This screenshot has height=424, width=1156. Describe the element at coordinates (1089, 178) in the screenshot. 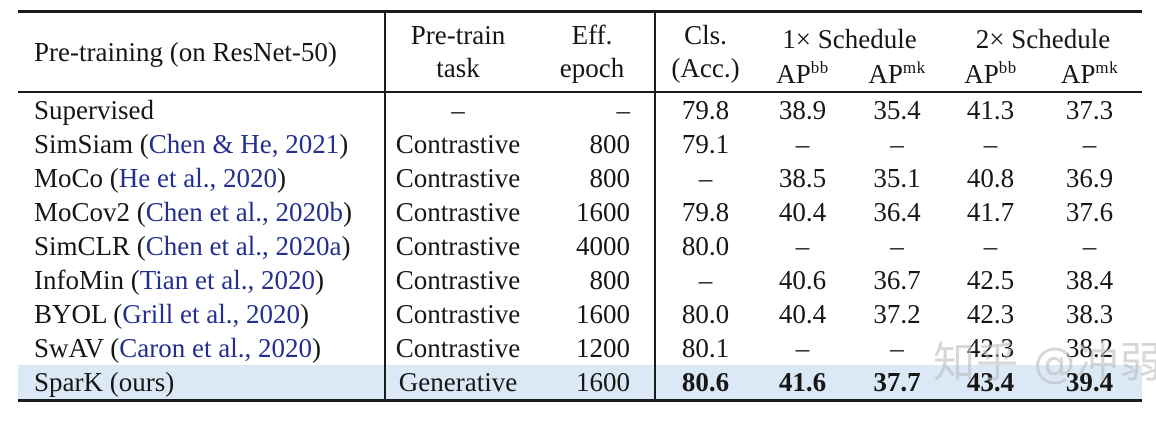

I see `ap-mk-2x-cell: 36.9` at that location.